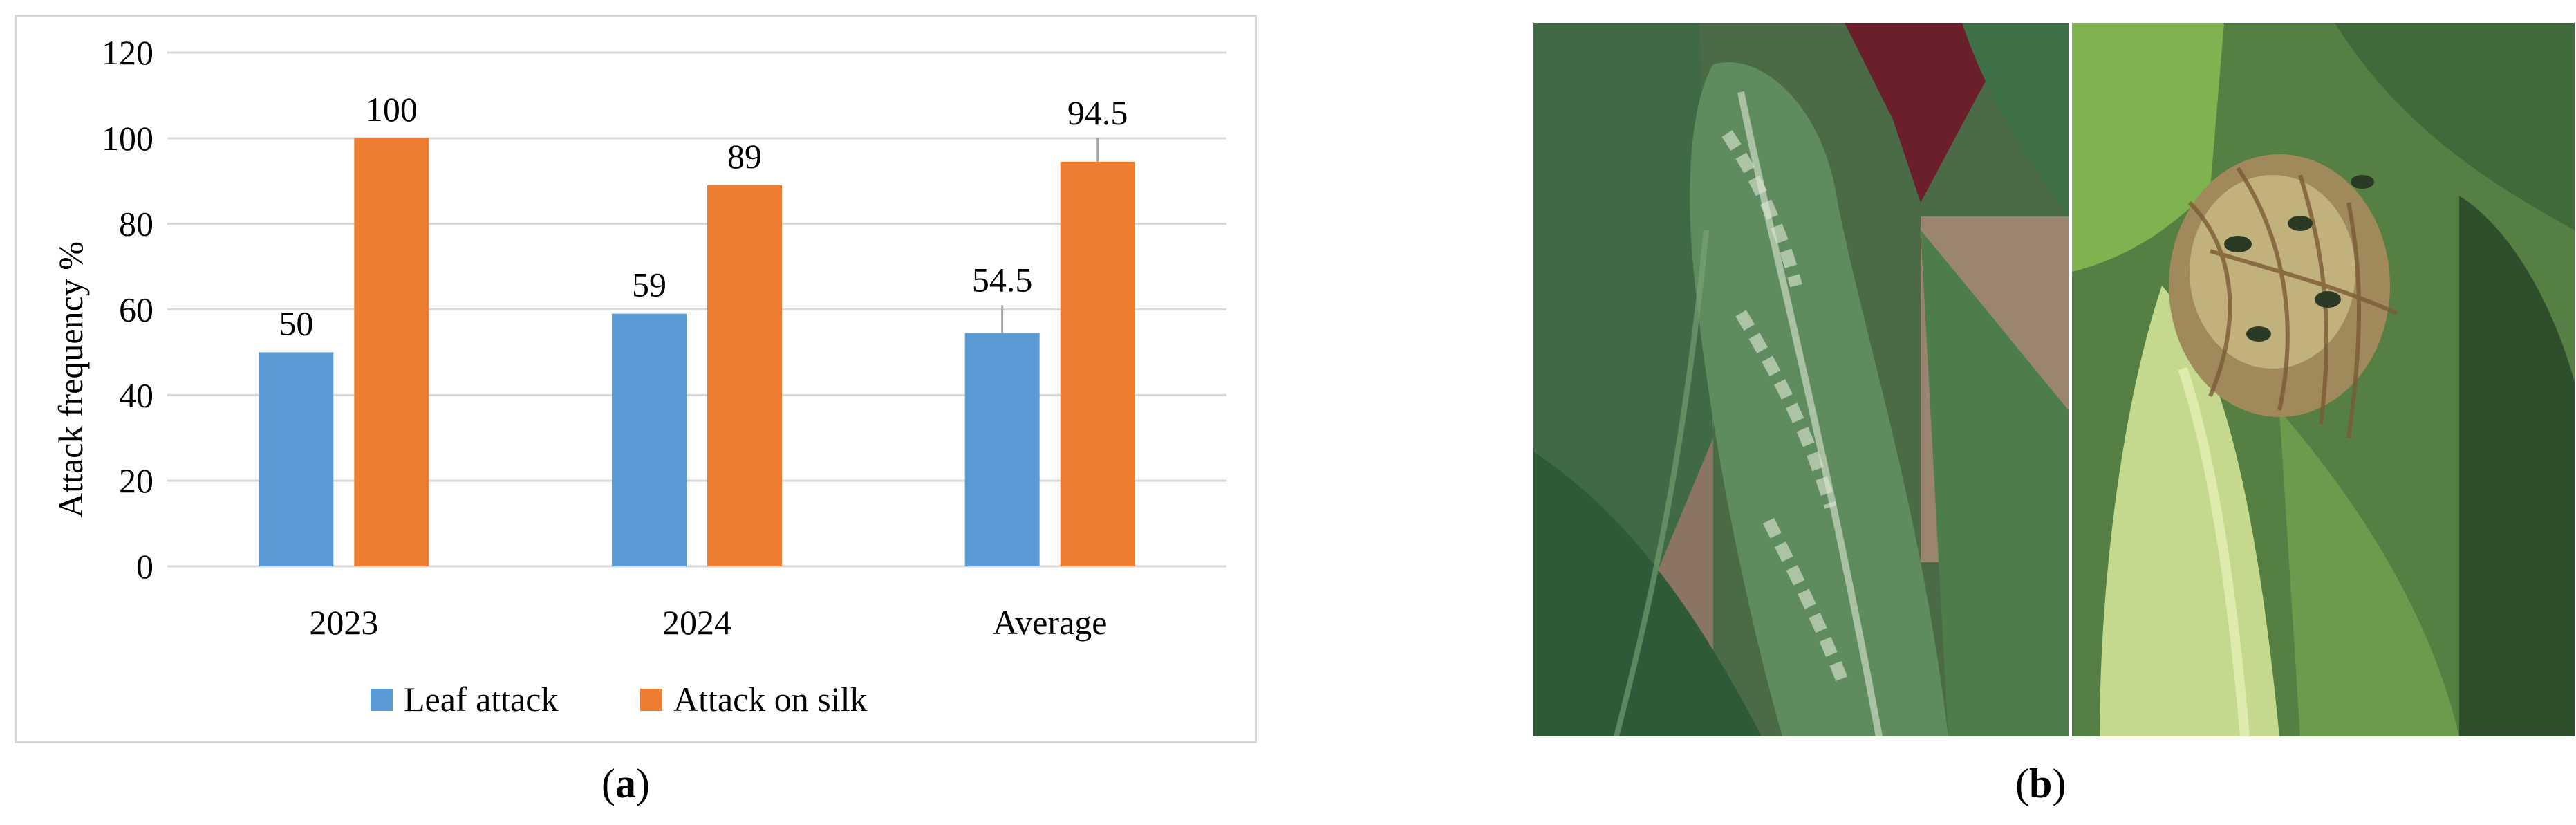 This screenshot has width=2576, height=825. I want to click on y-tick-label: 20, so click(136, 480).